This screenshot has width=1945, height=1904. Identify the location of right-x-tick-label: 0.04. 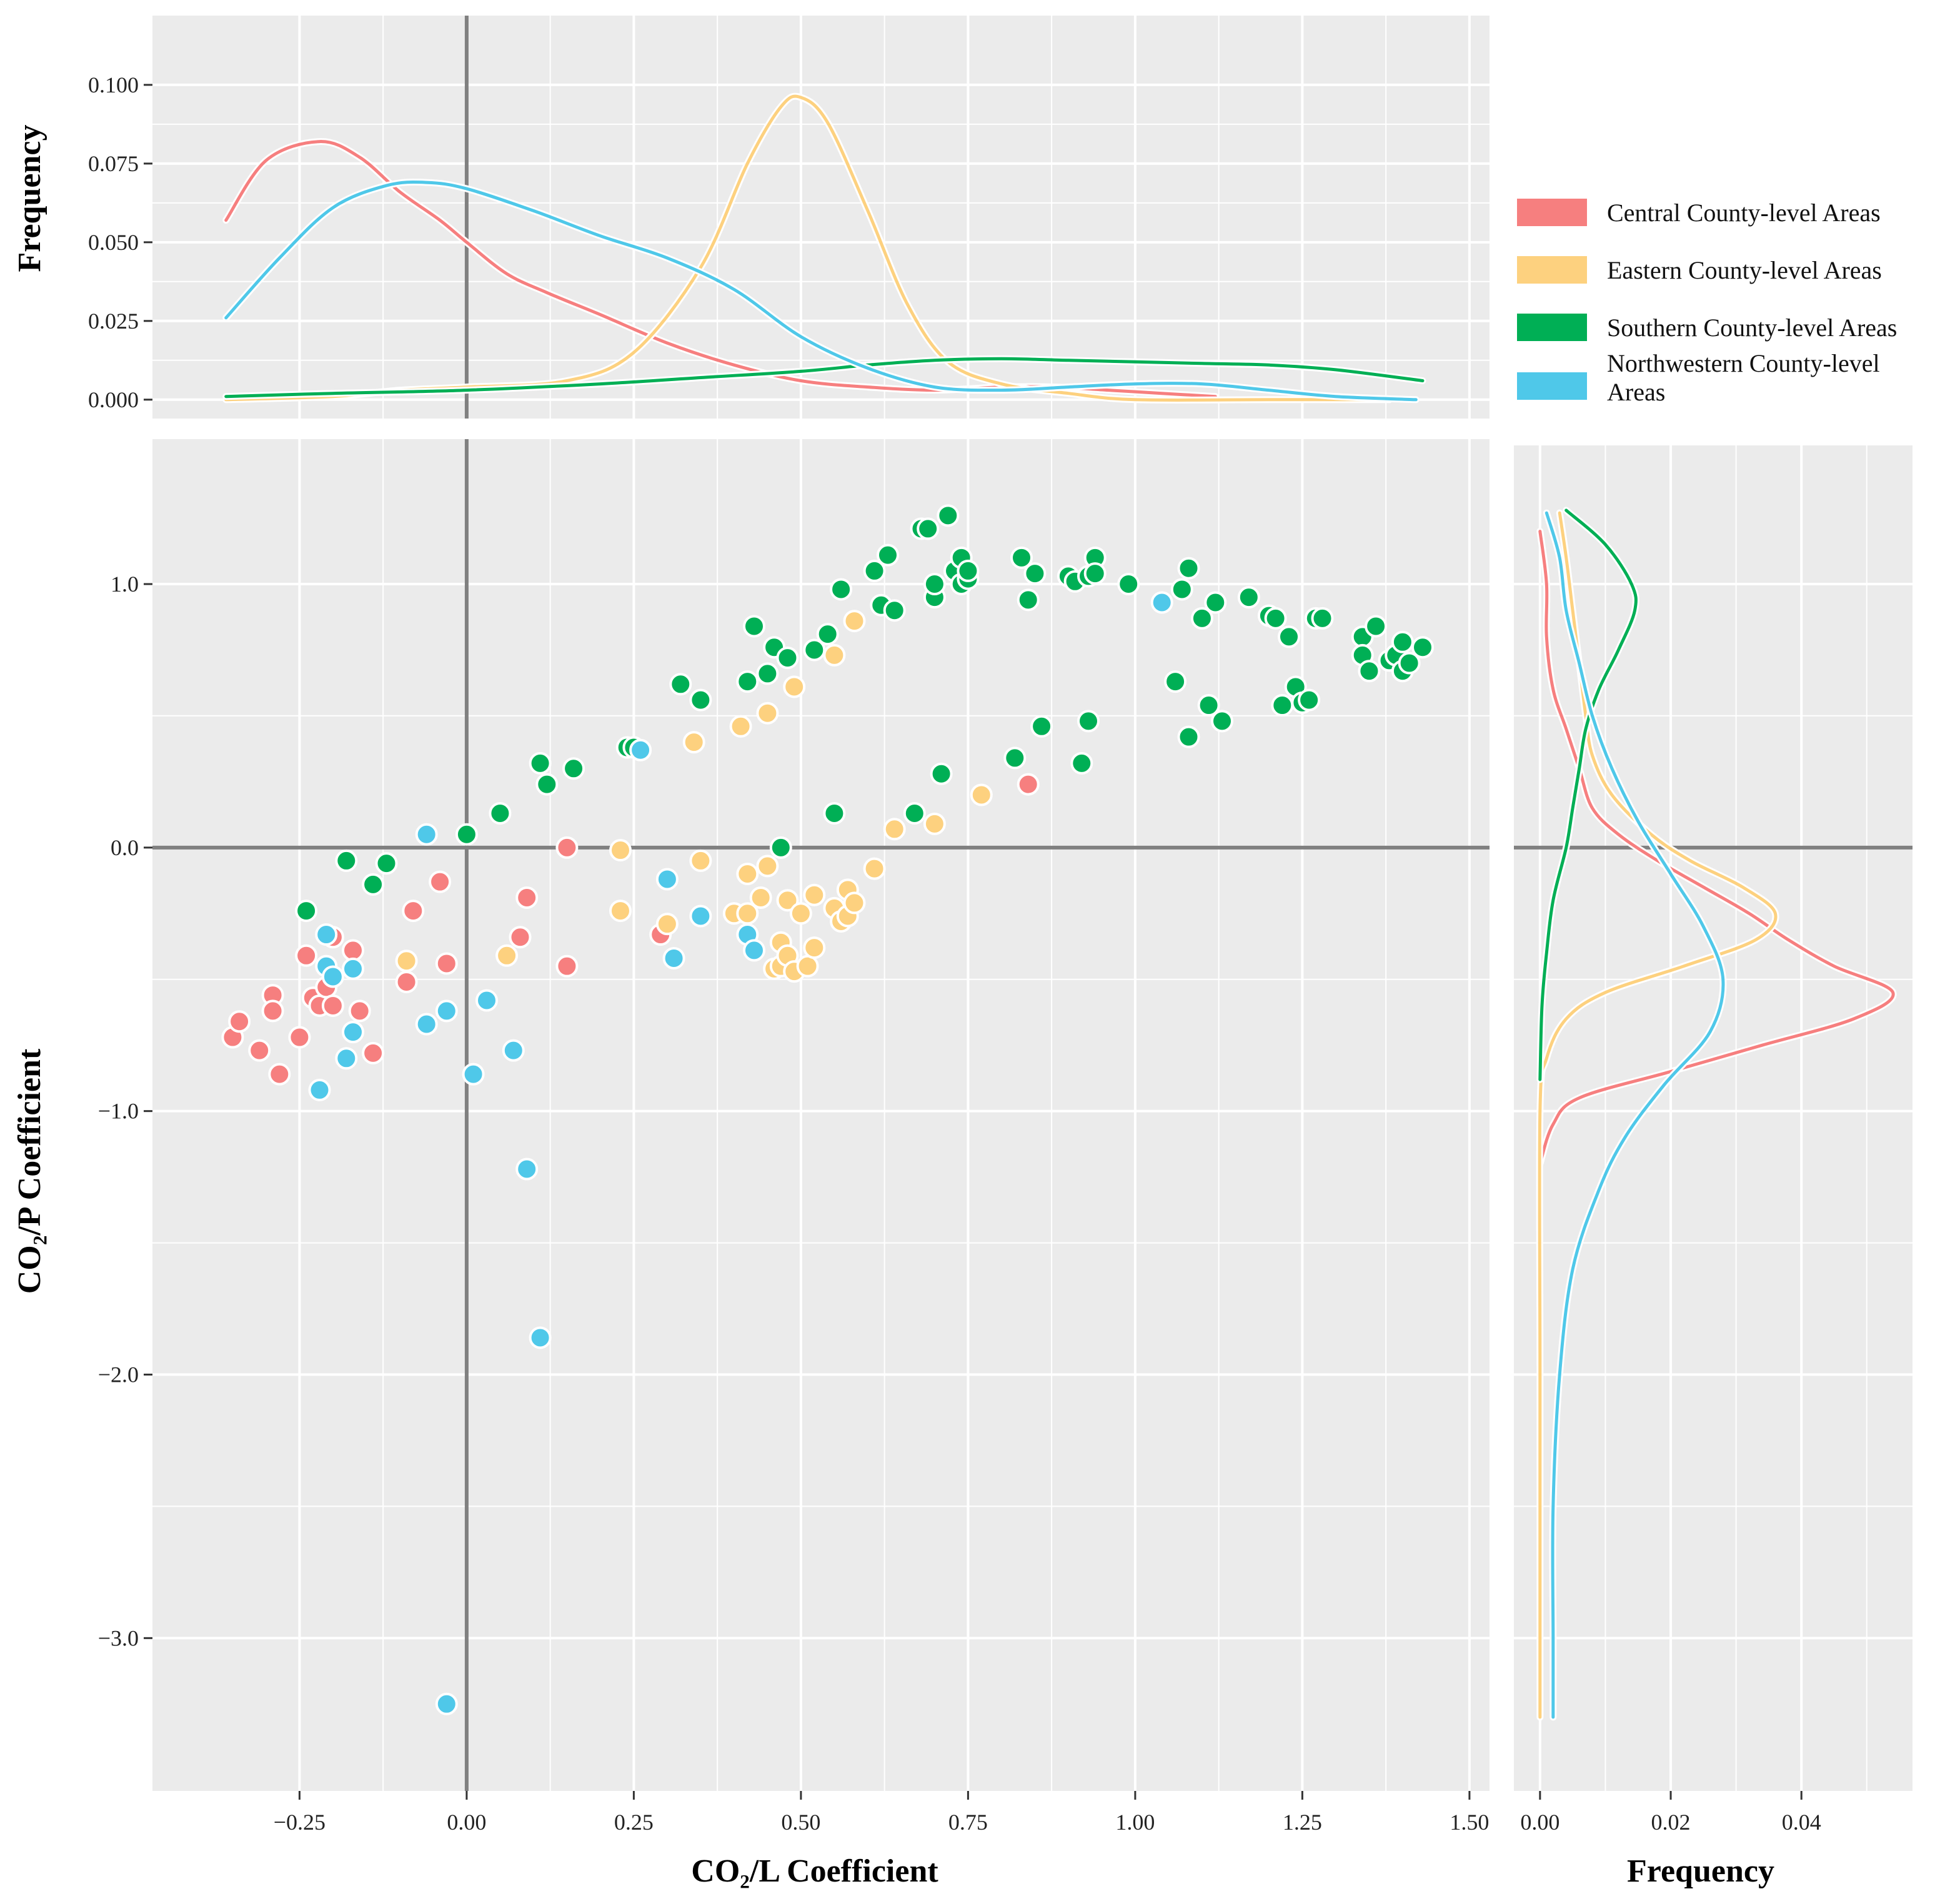
(1801, 1822).